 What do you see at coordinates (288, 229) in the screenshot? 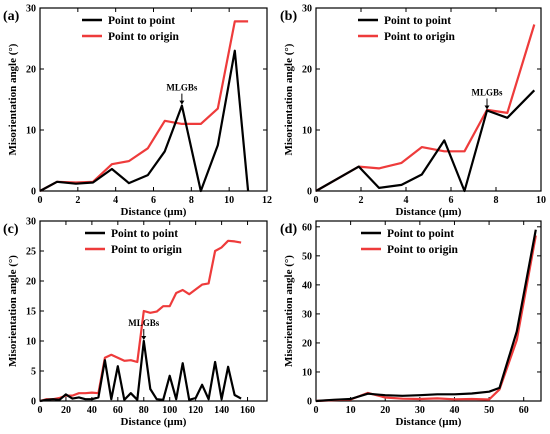
I see `panel-label: (d)` at bounding box center [288, 229].